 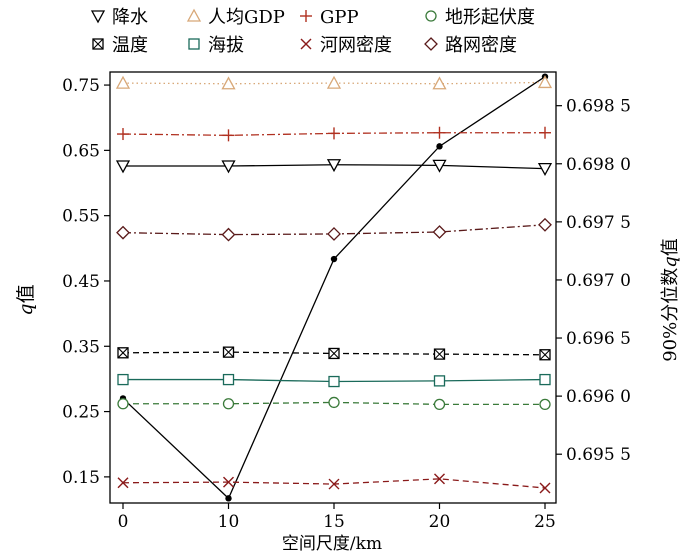 I want to click on y-left-tick-label: 0.25, so click(x=81, y=413).